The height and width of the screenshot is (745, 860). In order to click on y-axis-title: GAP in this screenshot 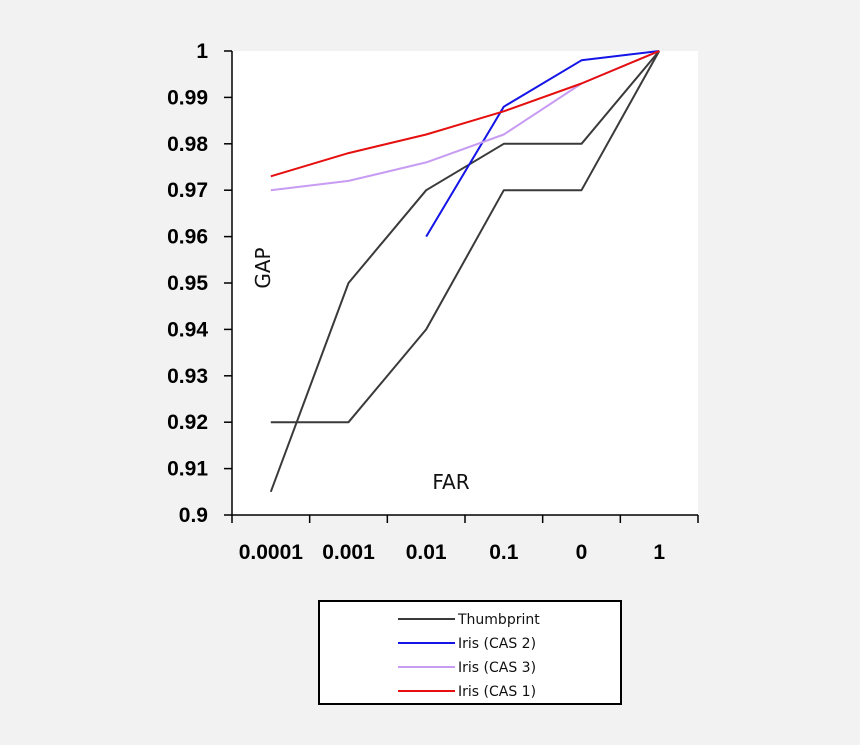, I will do `click(263, 267)`.